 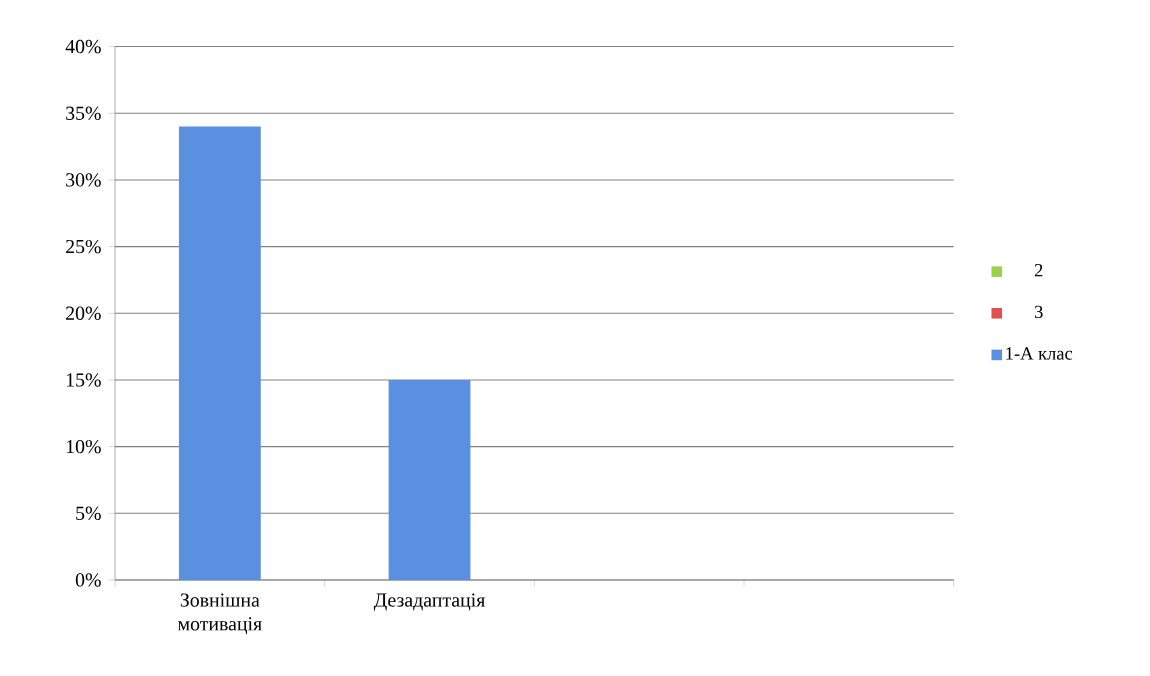 What do you see at coordinates (429, 602) in the screenshot?
I see `x-tick-label: Дезадаптація` at bounding box center [429, 602].